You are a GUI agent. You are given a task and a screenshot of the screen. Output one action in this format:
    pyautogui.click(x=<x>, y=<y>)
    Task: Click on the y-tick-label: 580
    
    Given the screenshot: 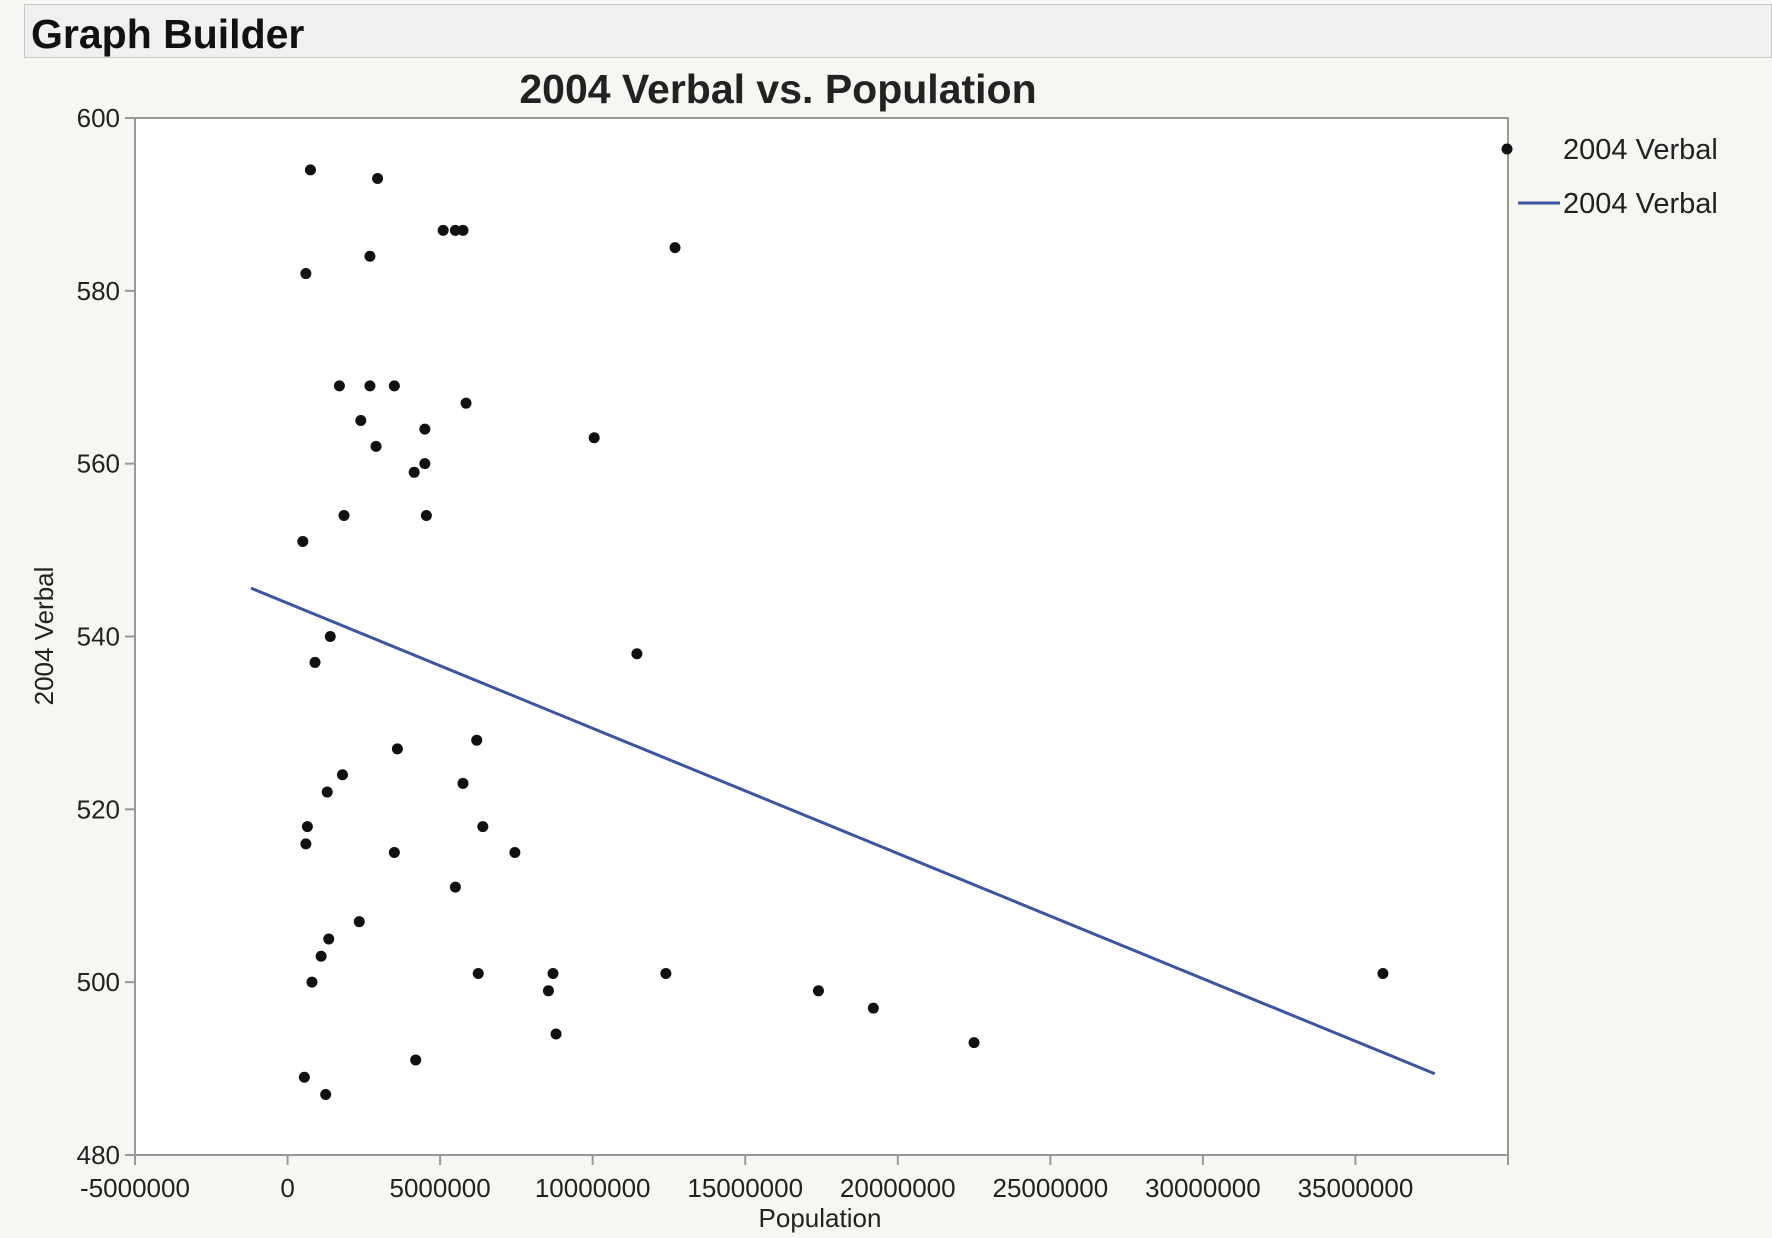 What is the action you would take?
    pyautogui.click(x=98, y=291)
    